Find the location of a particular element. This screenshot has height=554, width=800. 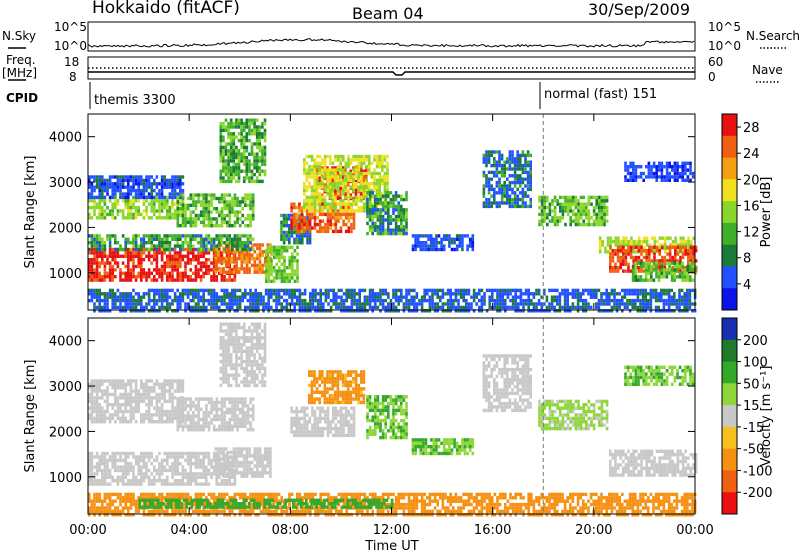

power-cell-1911 is located at coordinates (304, 228).